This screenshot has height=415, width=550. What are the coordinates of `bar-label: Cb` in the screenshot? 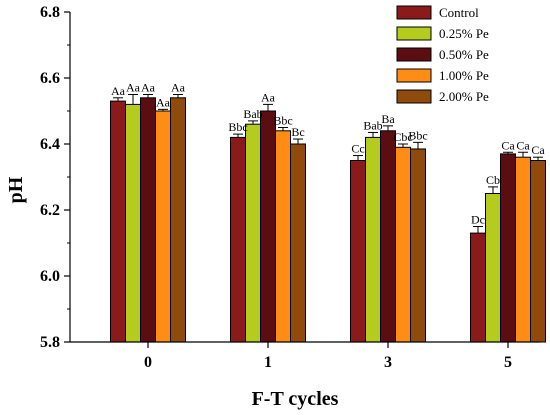 It's located at (493, 180).